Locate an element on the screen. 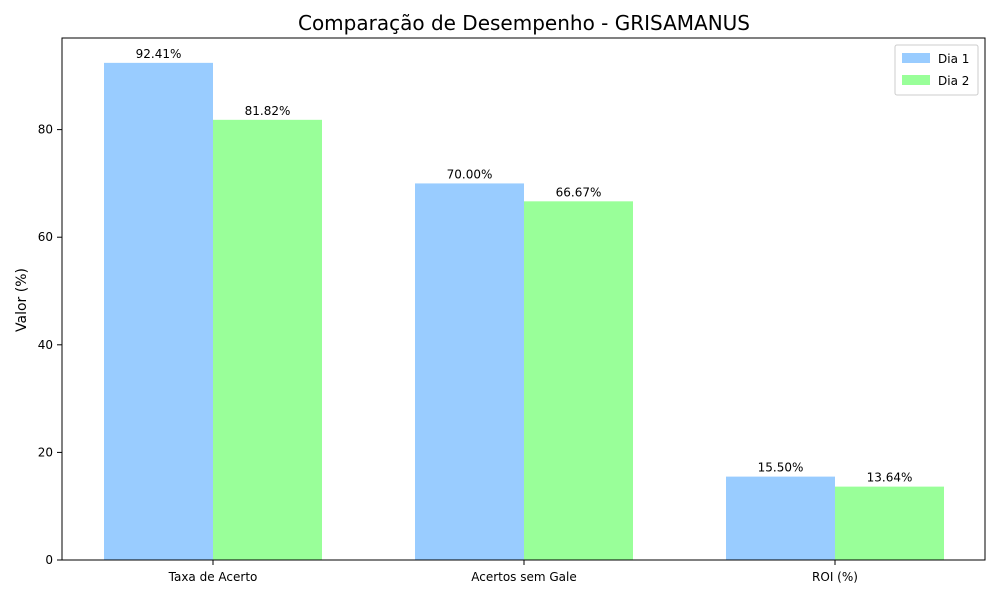 The width and height of the screenshot is (1000, 600). legend-label-1: Dia 1 is located at coordinates (953, 59).